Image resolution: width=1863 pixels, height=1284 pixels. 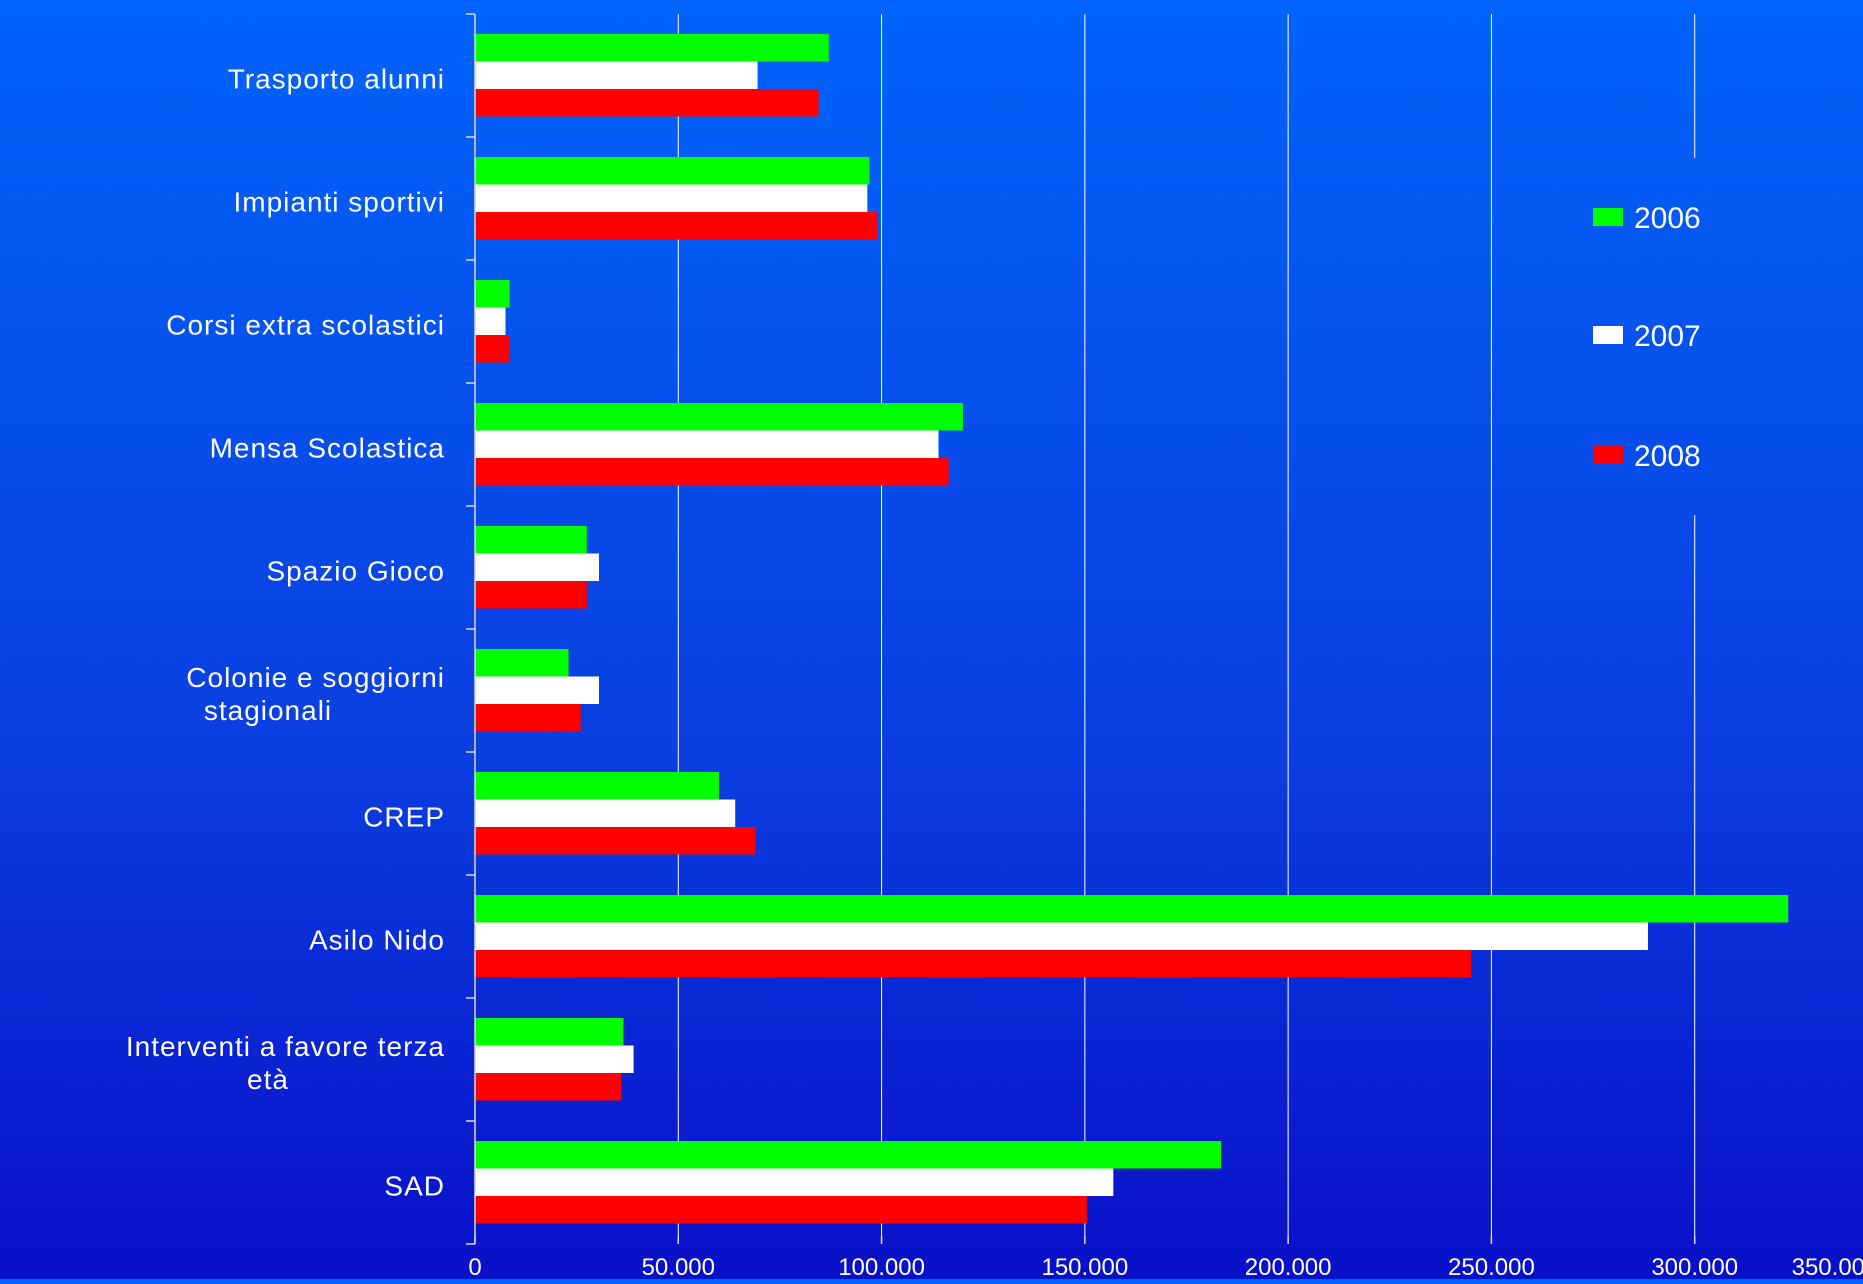 What do you see at coordinates (355, 571) in the screenshot?
I see `category-label: Spazio Gioco` at bounding box center [355, 571].